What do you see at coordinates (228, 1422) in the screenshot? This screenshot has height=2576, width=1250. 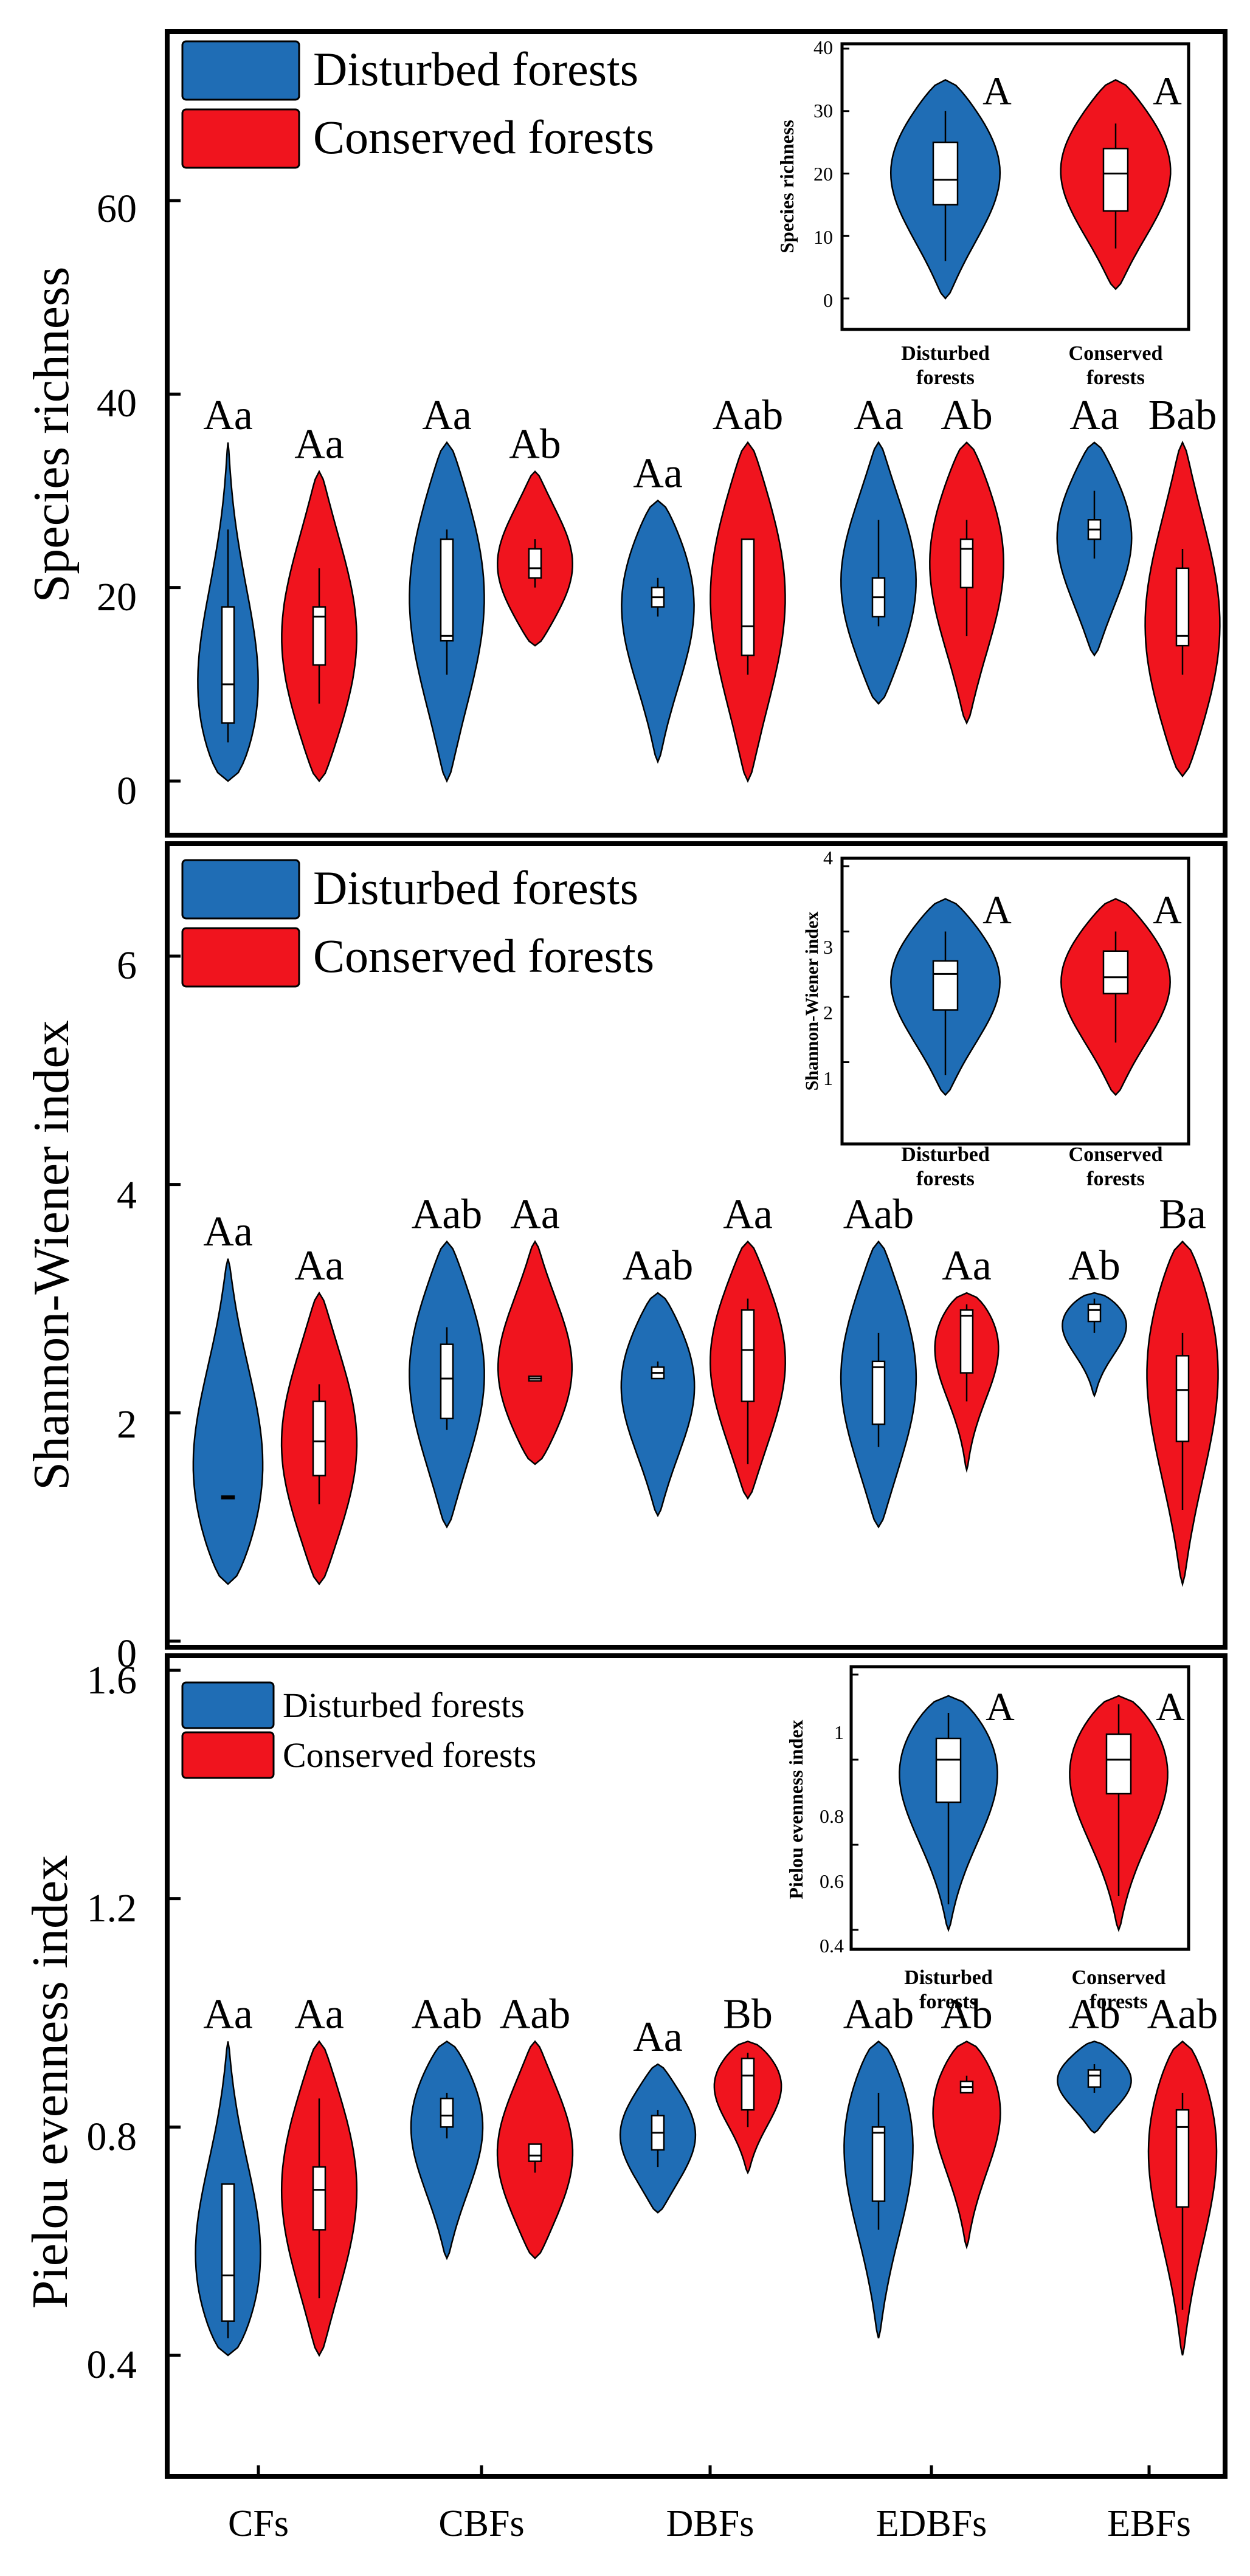 I see `panel-2-disturbed-cfs-violin` at bounding box center [228, 1422].